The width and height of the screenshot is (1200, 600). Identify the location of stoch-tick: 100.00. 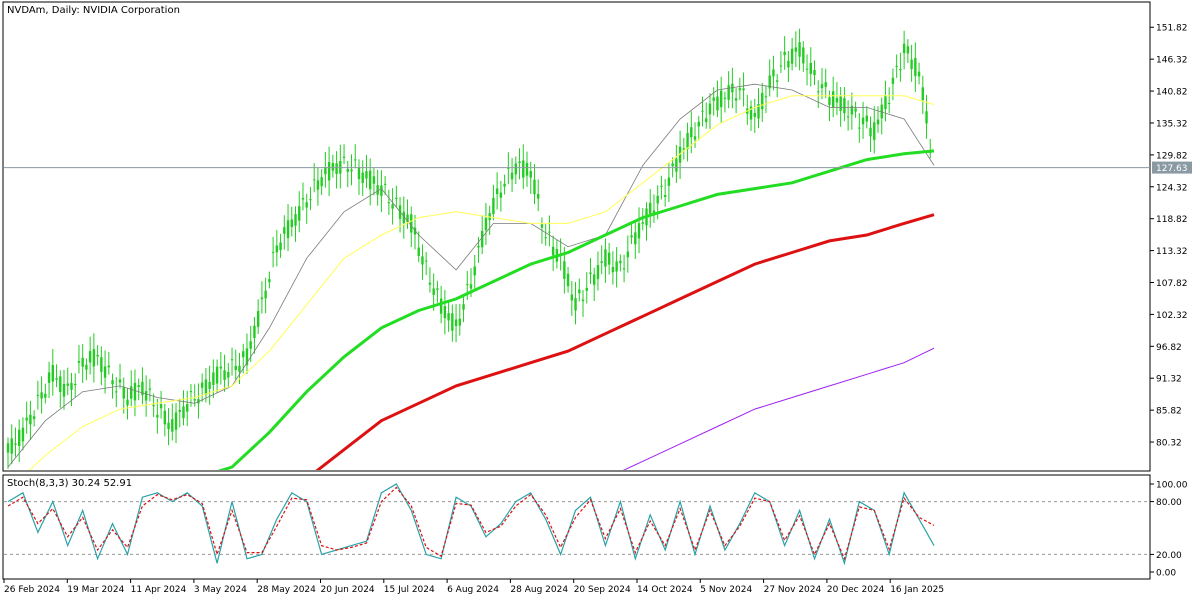
(1169, 486).